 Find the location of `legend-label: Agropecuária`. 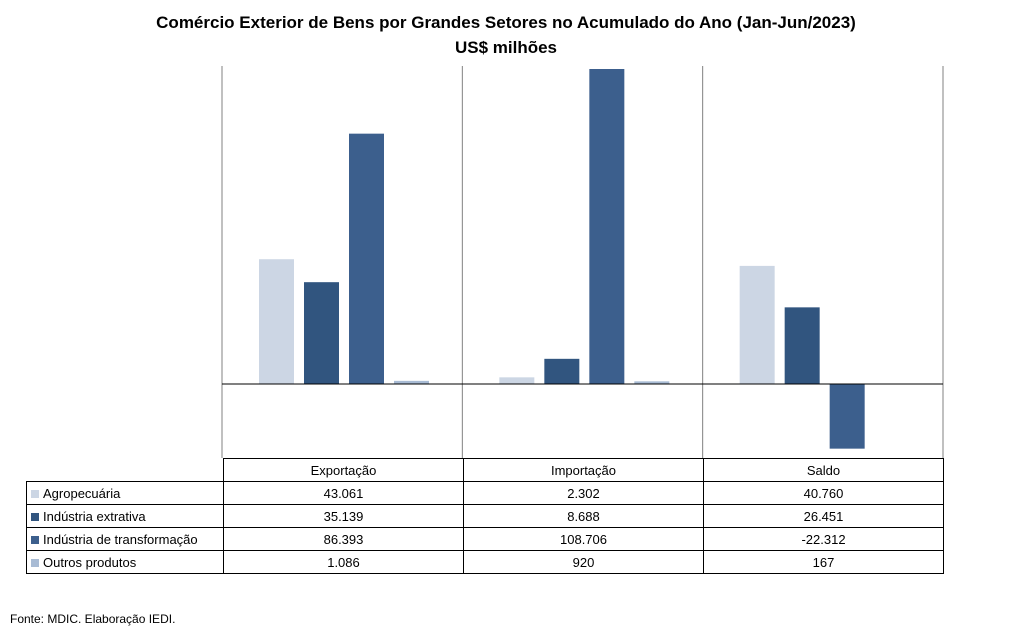

legend-label: Agropecuária is located at coordinates (82, 493).